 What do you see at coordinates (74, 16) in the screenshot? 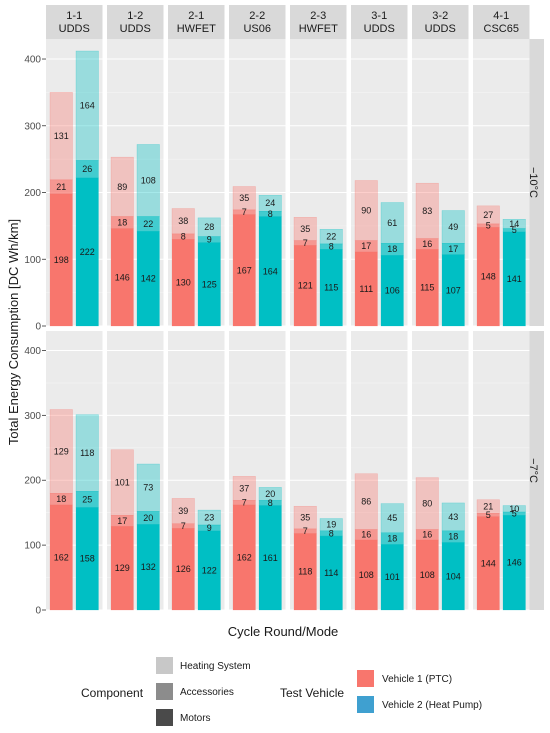
I see `facet-strip-label: 1-1` at bounding box center [74, 16].